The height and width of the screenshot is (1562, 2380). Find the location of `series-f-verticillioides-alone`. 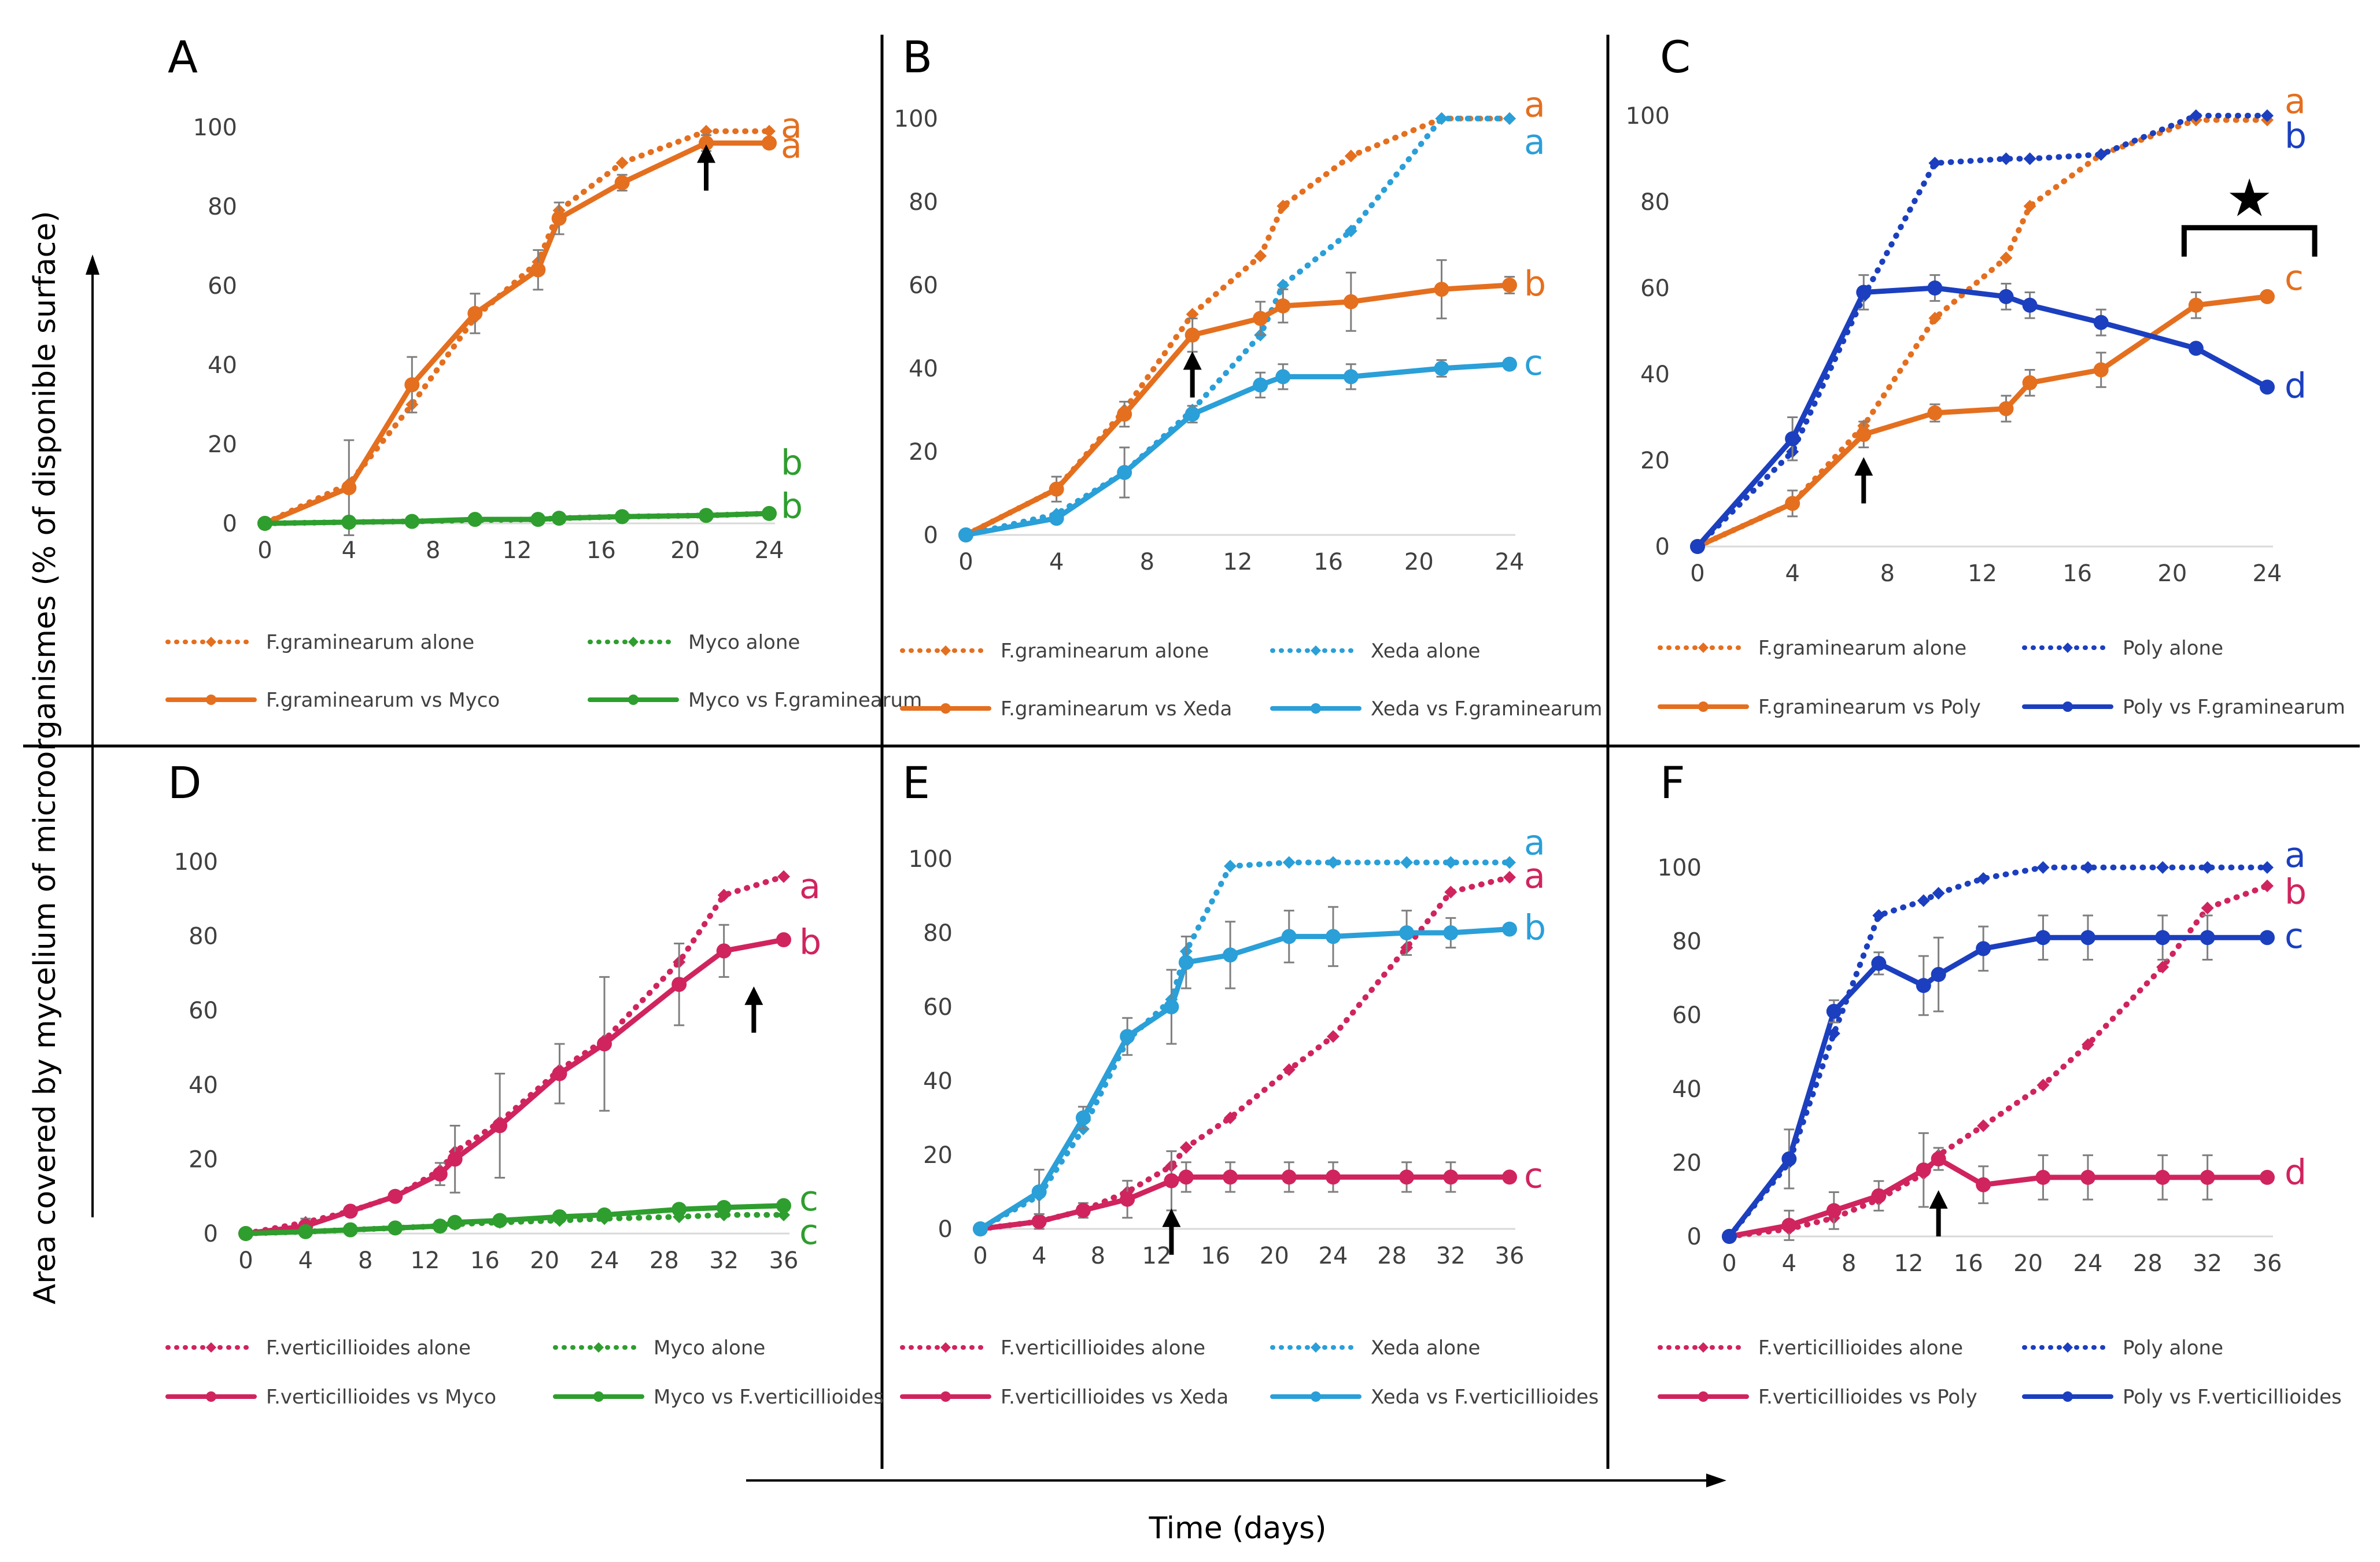

series-f-verticillioides-alone is located at coordinates (514, 1055).